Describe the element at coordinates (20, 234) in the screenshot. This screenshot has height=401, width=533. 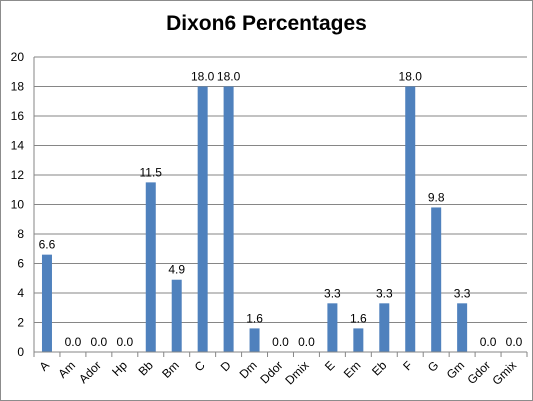
I see `y-tick-label: 8` at that location.